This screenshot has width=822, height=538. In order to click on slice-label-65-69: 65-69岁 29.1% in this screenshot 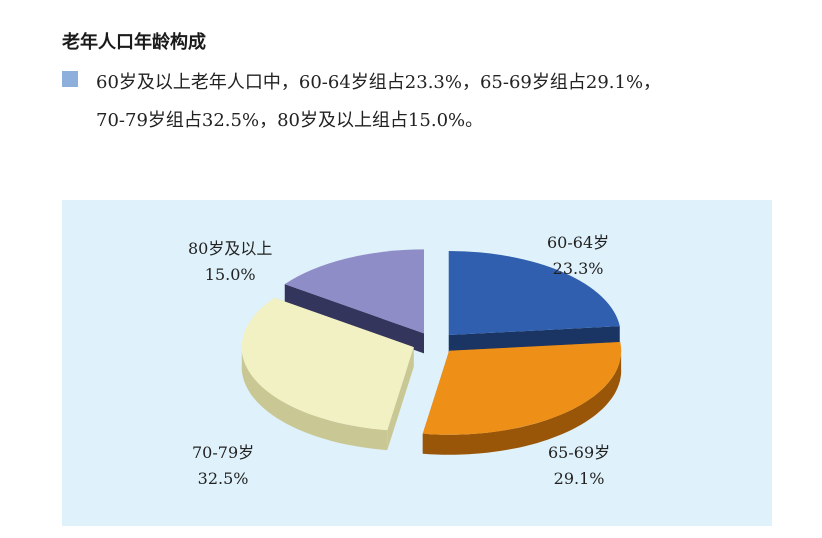, I will do `click(579, 466)`.